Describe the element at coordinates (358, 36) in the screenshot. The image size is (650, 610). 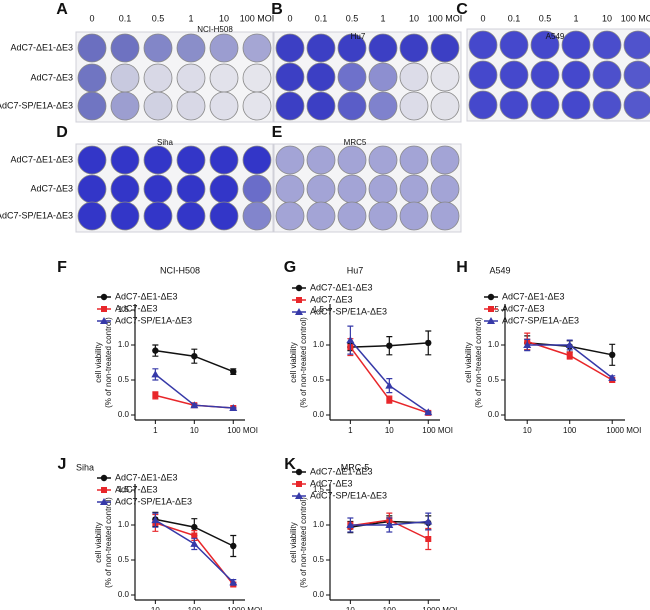
I see `plate-title: Hu7` at that location.